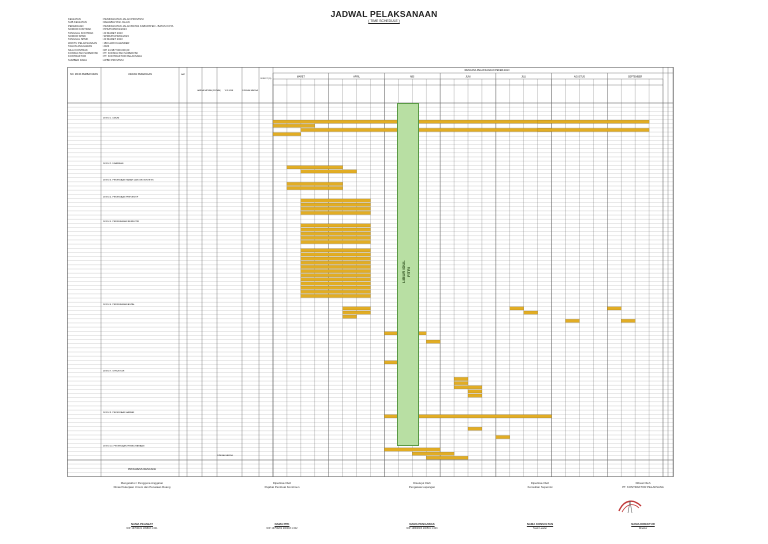  What do you see at coordinates (540, 486) in the screenshot?
I see `signature-org: Konsultan Supervisi` at bounding box center [540, 486].